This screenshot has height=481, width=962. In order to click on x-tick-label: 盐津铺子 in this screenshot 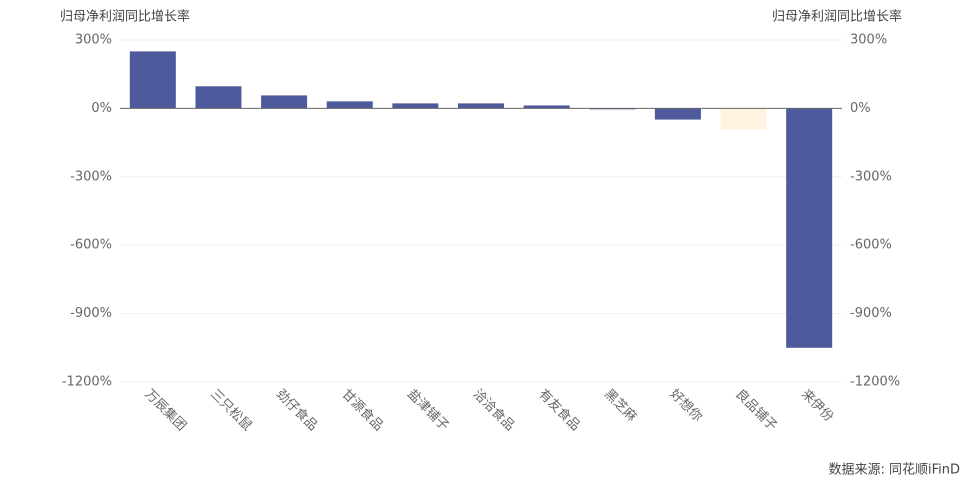, I will do `click(427, 410)`.